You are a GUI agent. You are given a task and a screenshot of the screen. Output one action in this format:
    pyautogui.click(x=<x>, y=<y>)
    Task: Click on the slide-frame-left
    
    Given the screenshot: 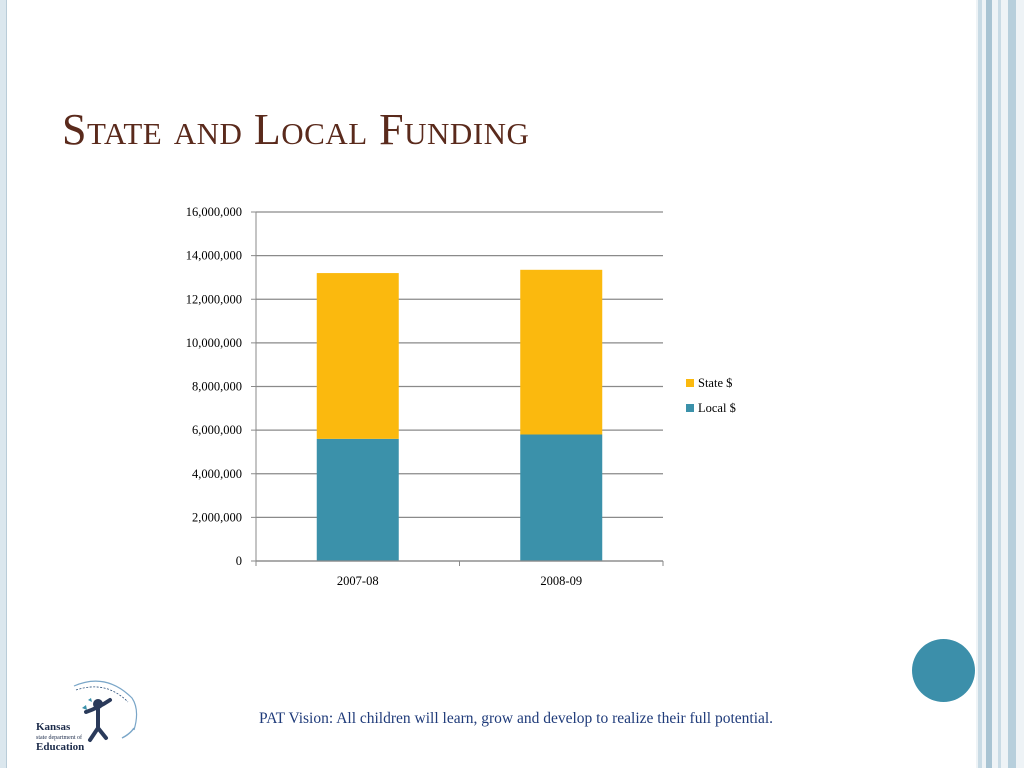 What is the action you would take?
    pyautogui.click(x=3, y=384)
    